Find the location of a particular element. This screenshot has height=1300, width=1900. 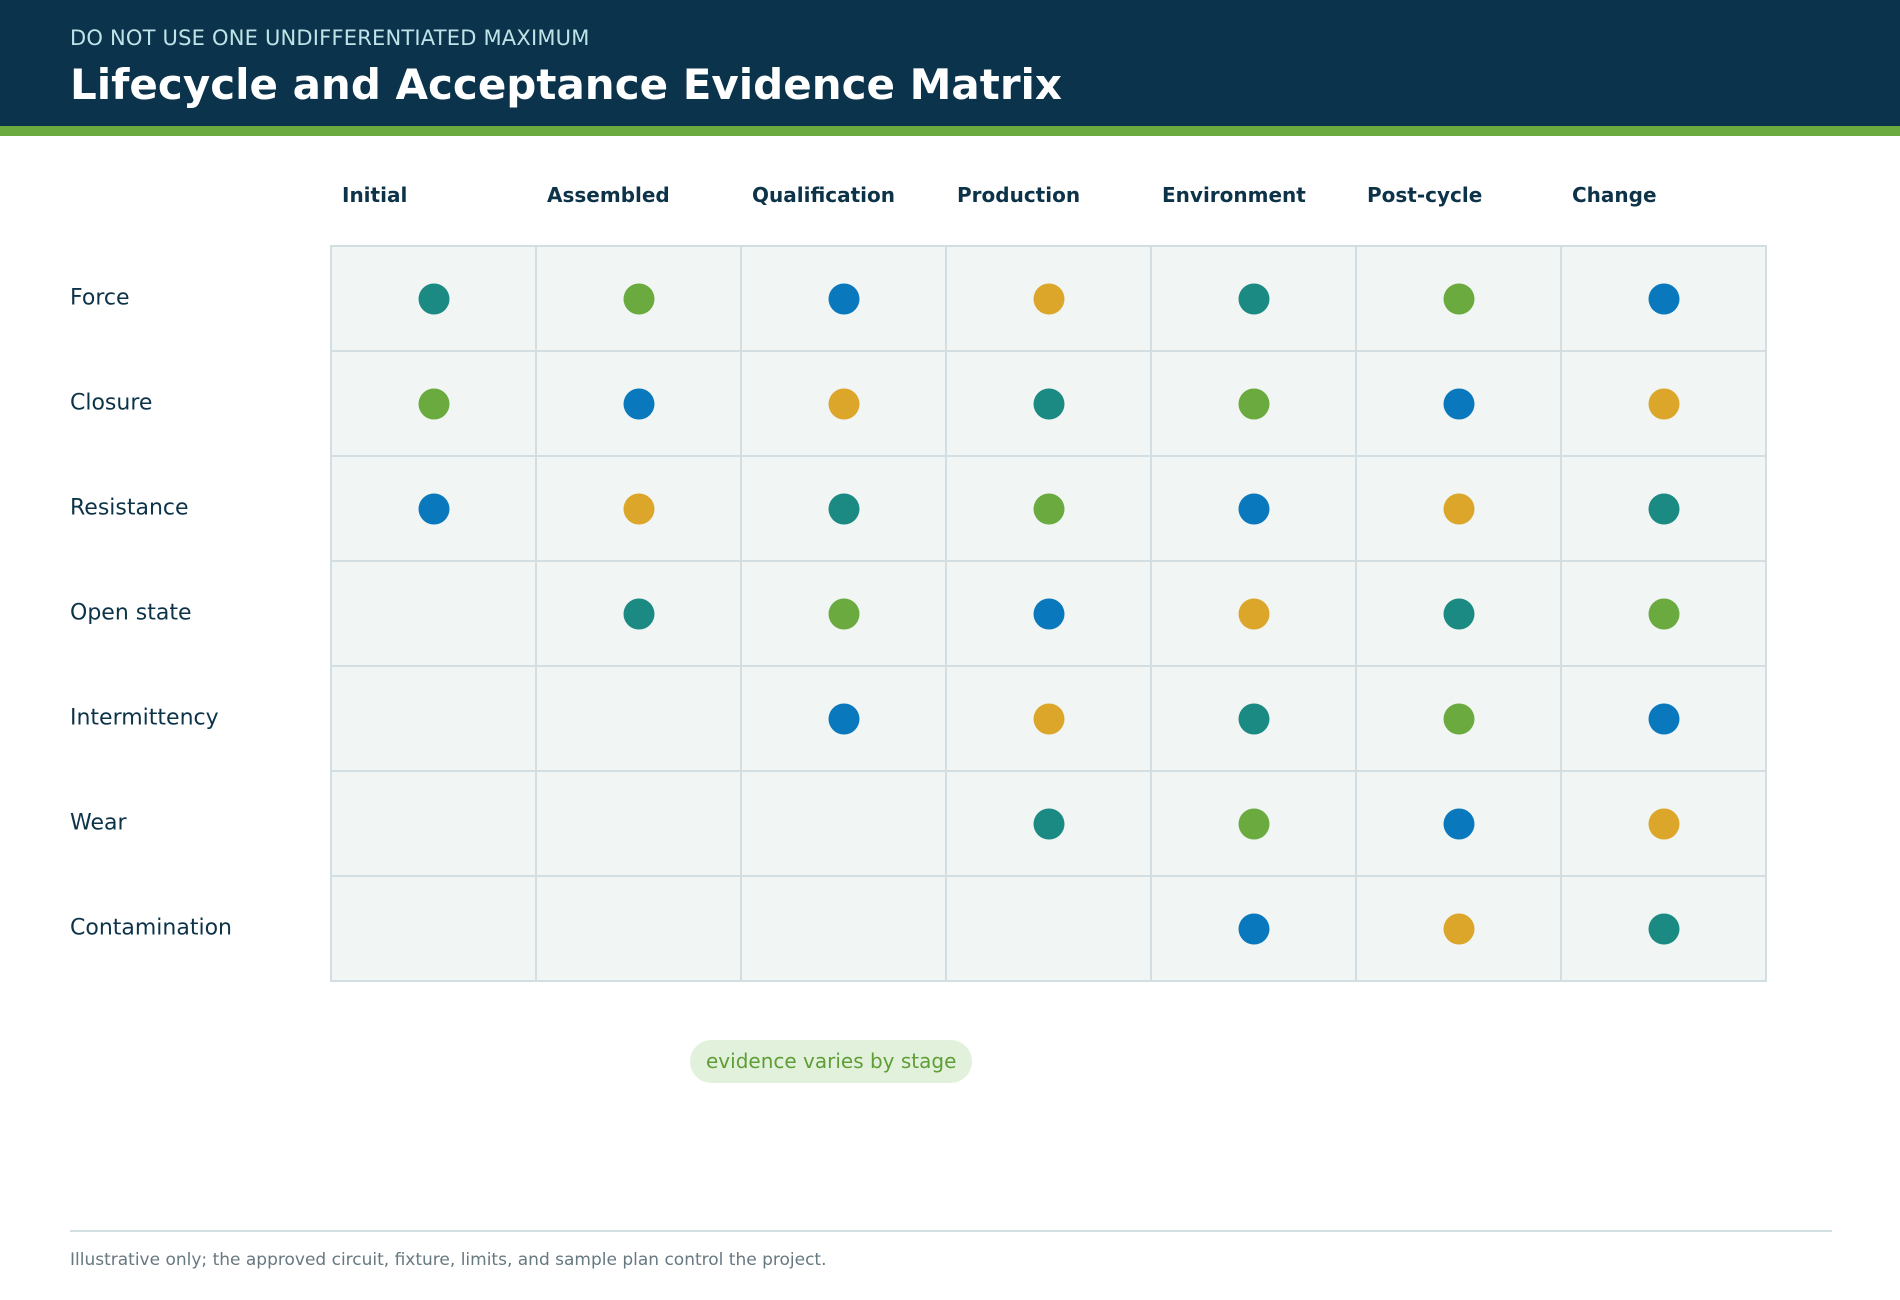

column-header: Initial is located at coordinates (375, 195).